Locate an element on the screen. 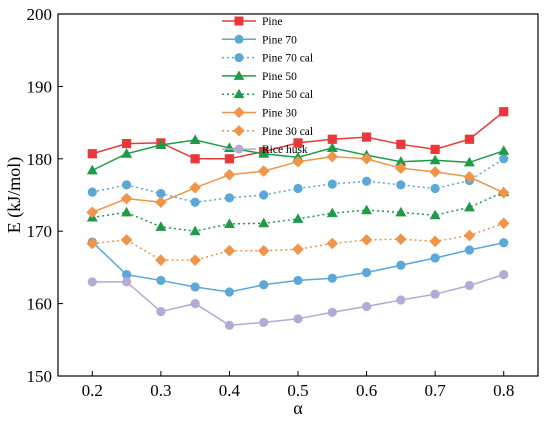 This screenshot has width=550, height=425. legend-label: Rice husk is located at coordinates (285, 150).